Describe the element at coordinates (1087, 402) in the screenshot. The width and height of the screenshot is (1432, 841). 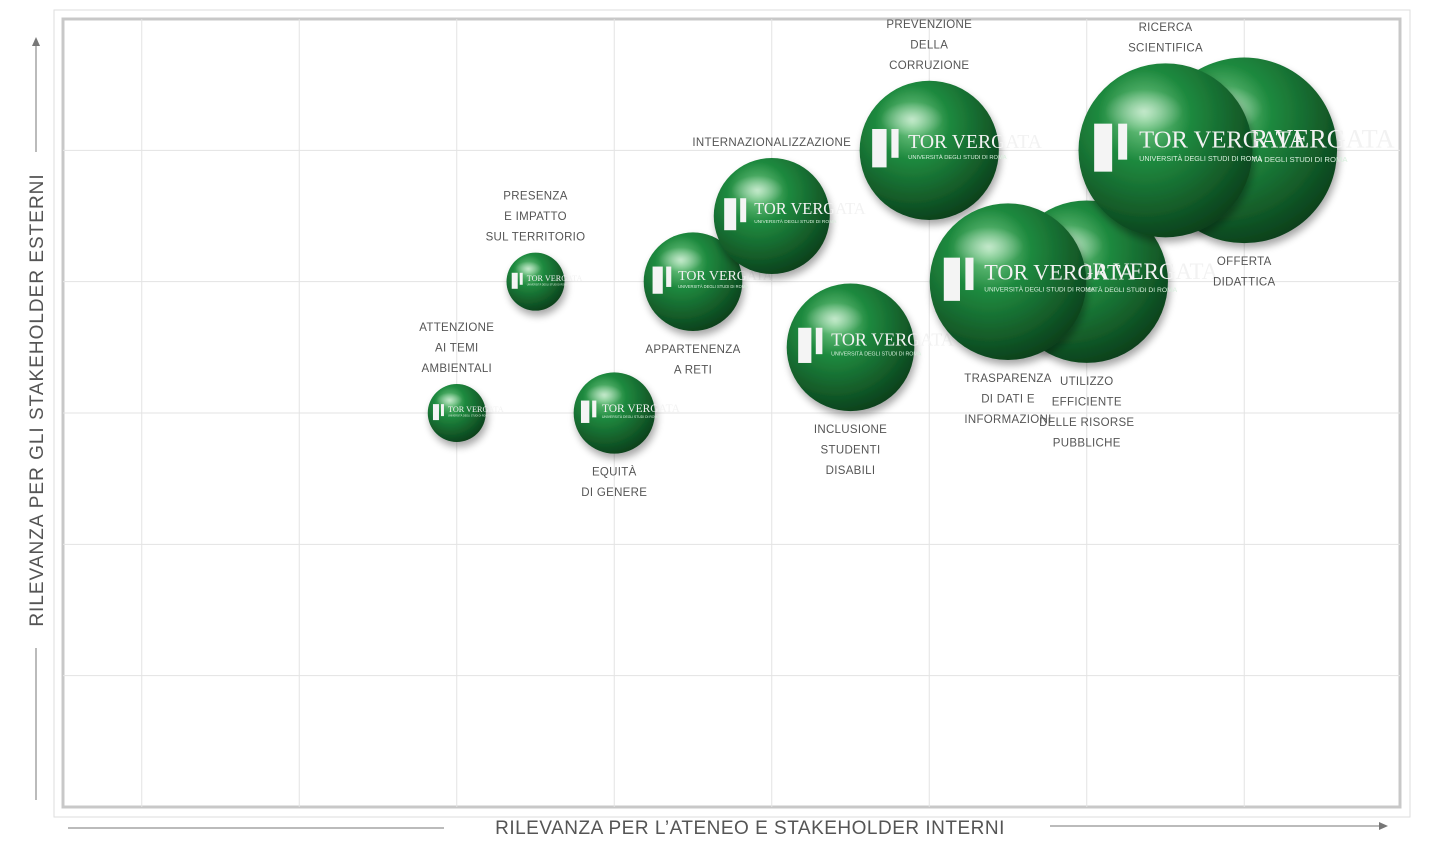
I see `bubble-label-line: EFFICIENTE` at that location.